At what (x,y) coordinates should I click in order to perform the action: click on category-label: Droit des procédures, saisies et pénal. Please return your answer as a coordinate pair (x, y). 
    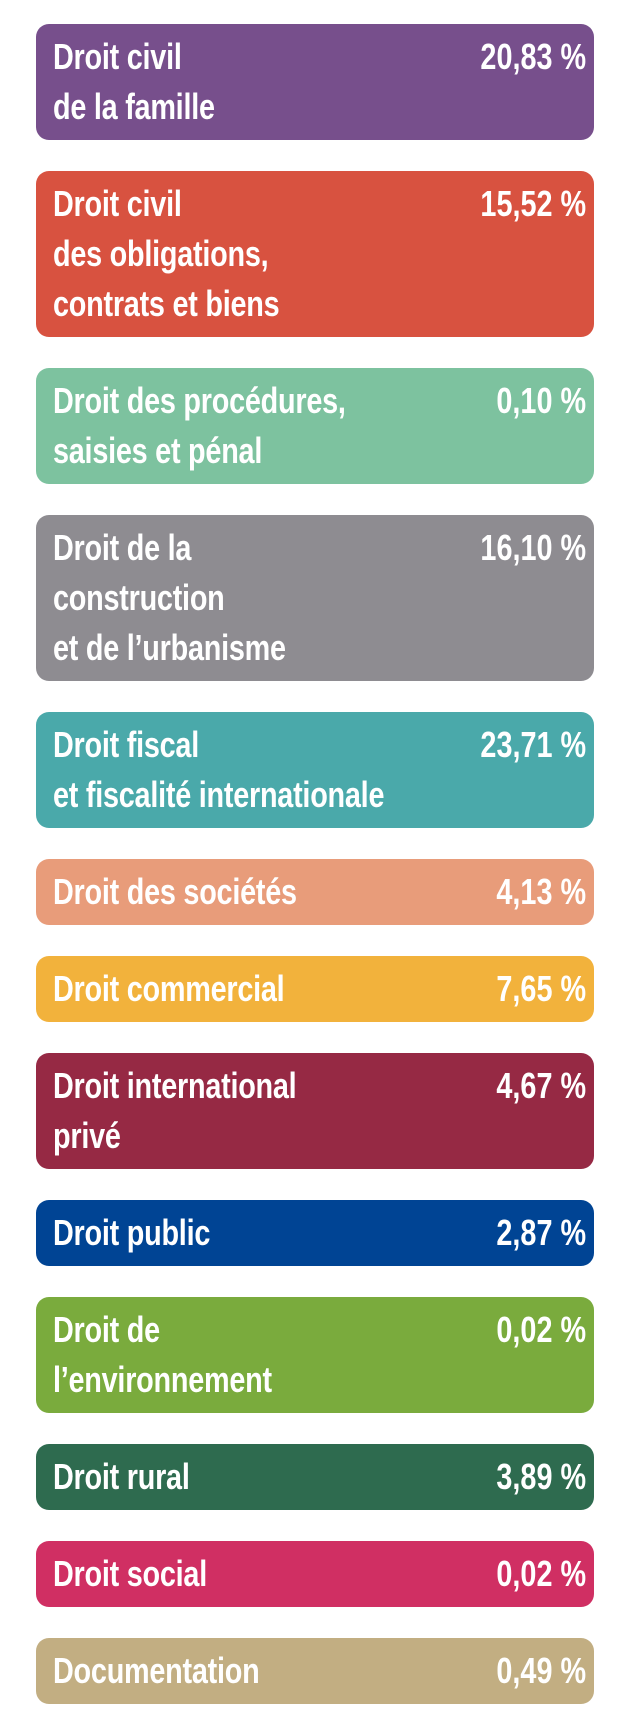
    Looking at the image, I should click on (323, 426).